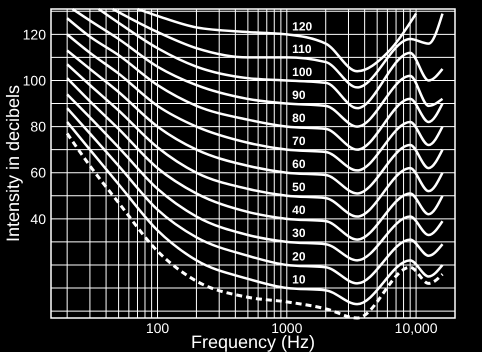  I want to click on series-label: 30, so click(299, 233).